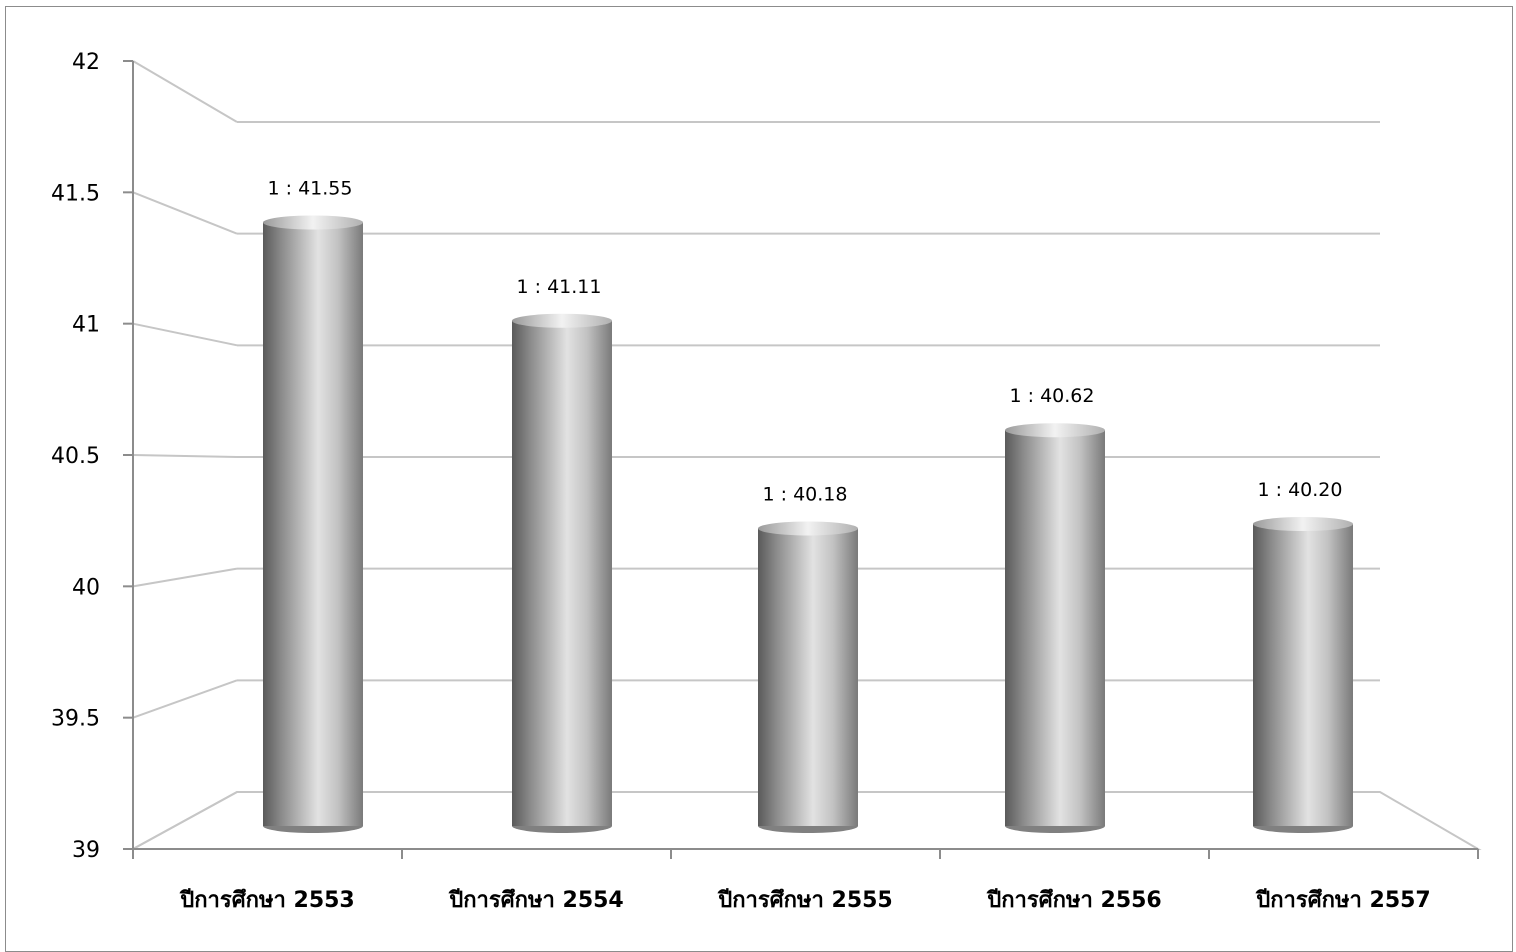  I want to click on x-category-label: ปีการศึกษา 2556, so click(1074, 900).